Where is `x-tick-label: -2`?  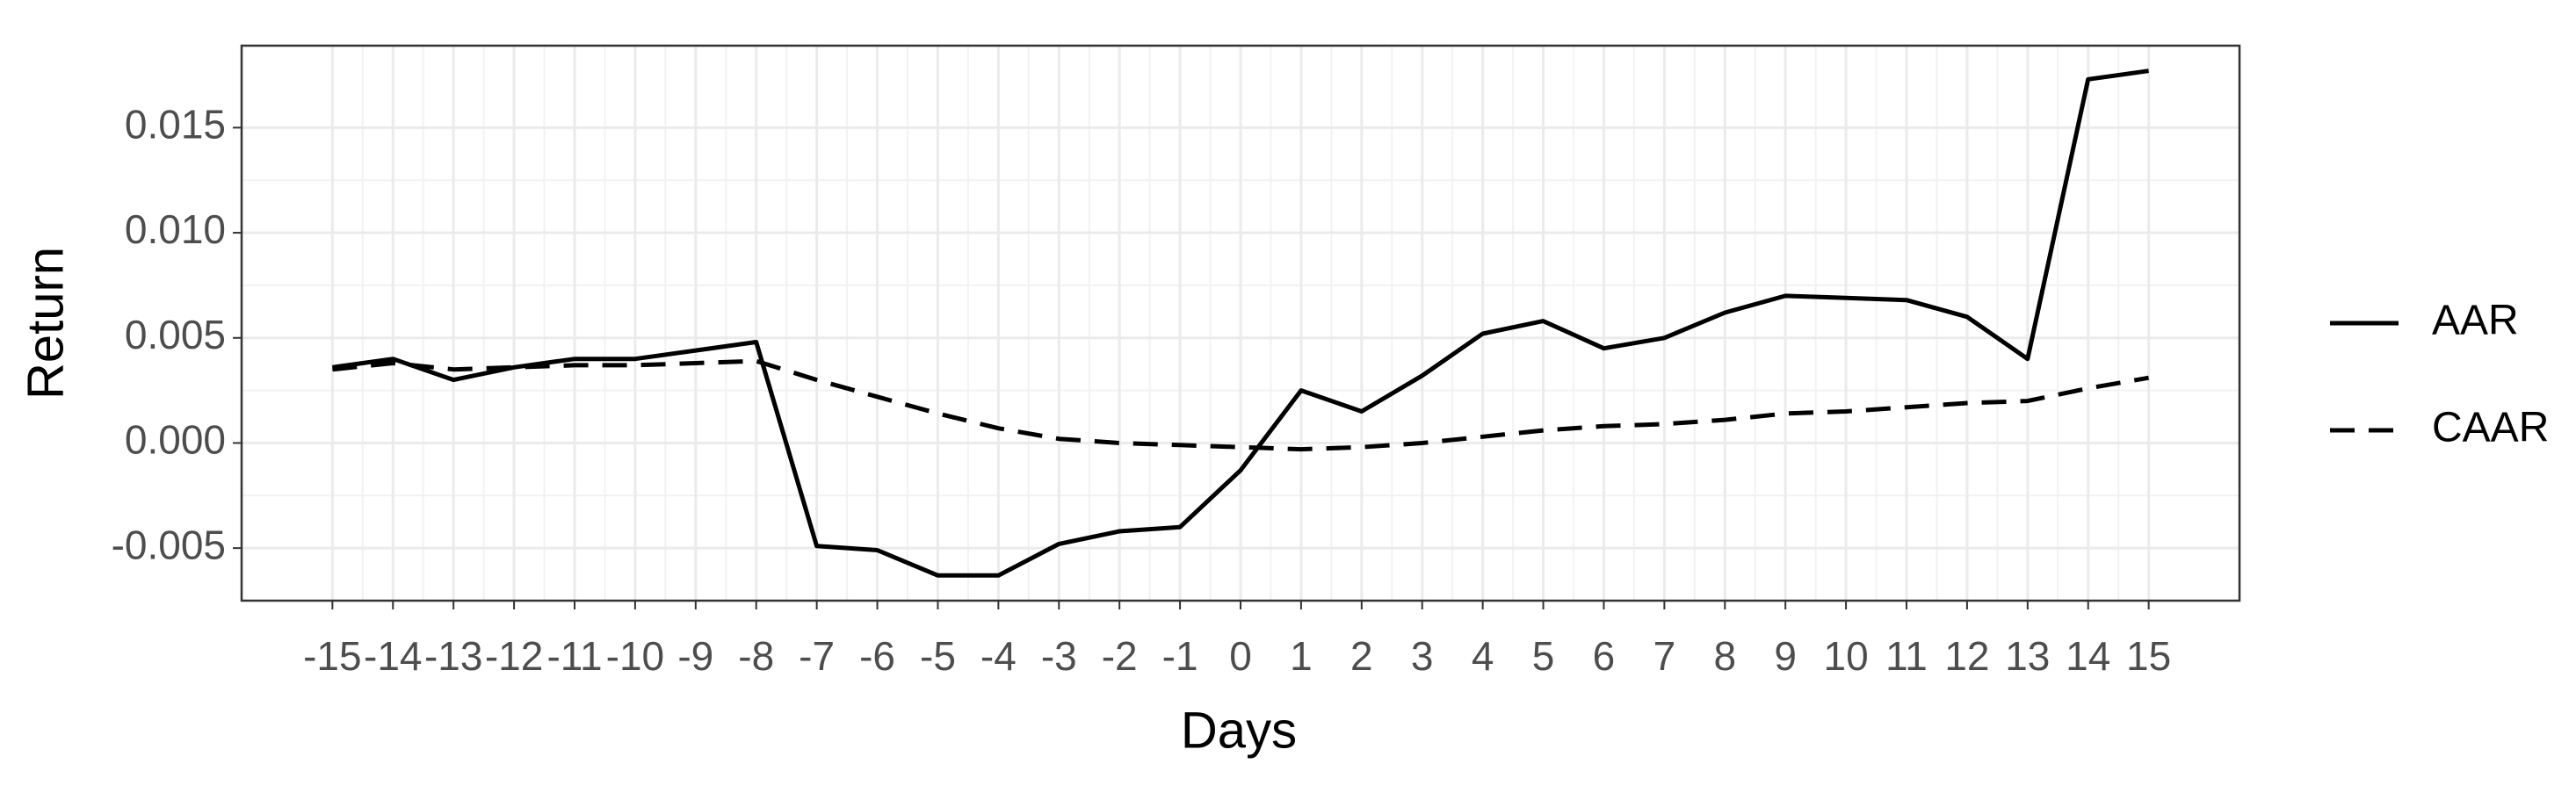 x-tick-label: -2 is located at coordinates (1120, 656).